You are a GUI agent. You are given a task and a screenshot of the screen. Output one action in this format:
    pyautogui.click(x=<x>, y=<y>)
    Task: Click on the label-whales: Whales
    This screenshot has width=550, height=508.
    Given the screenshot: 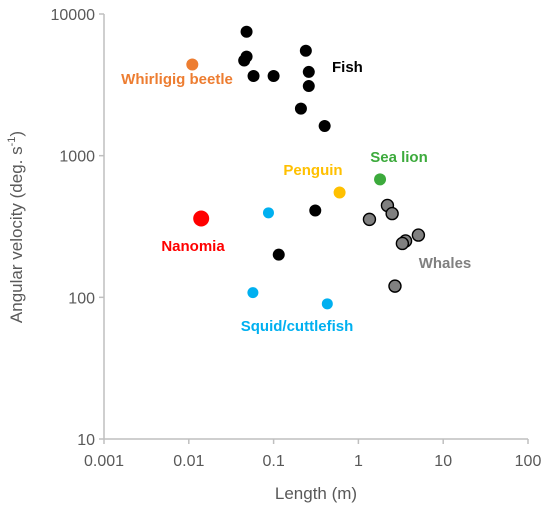 What is the action you would take?
    pyautogui.click(x=445, y=263)
    